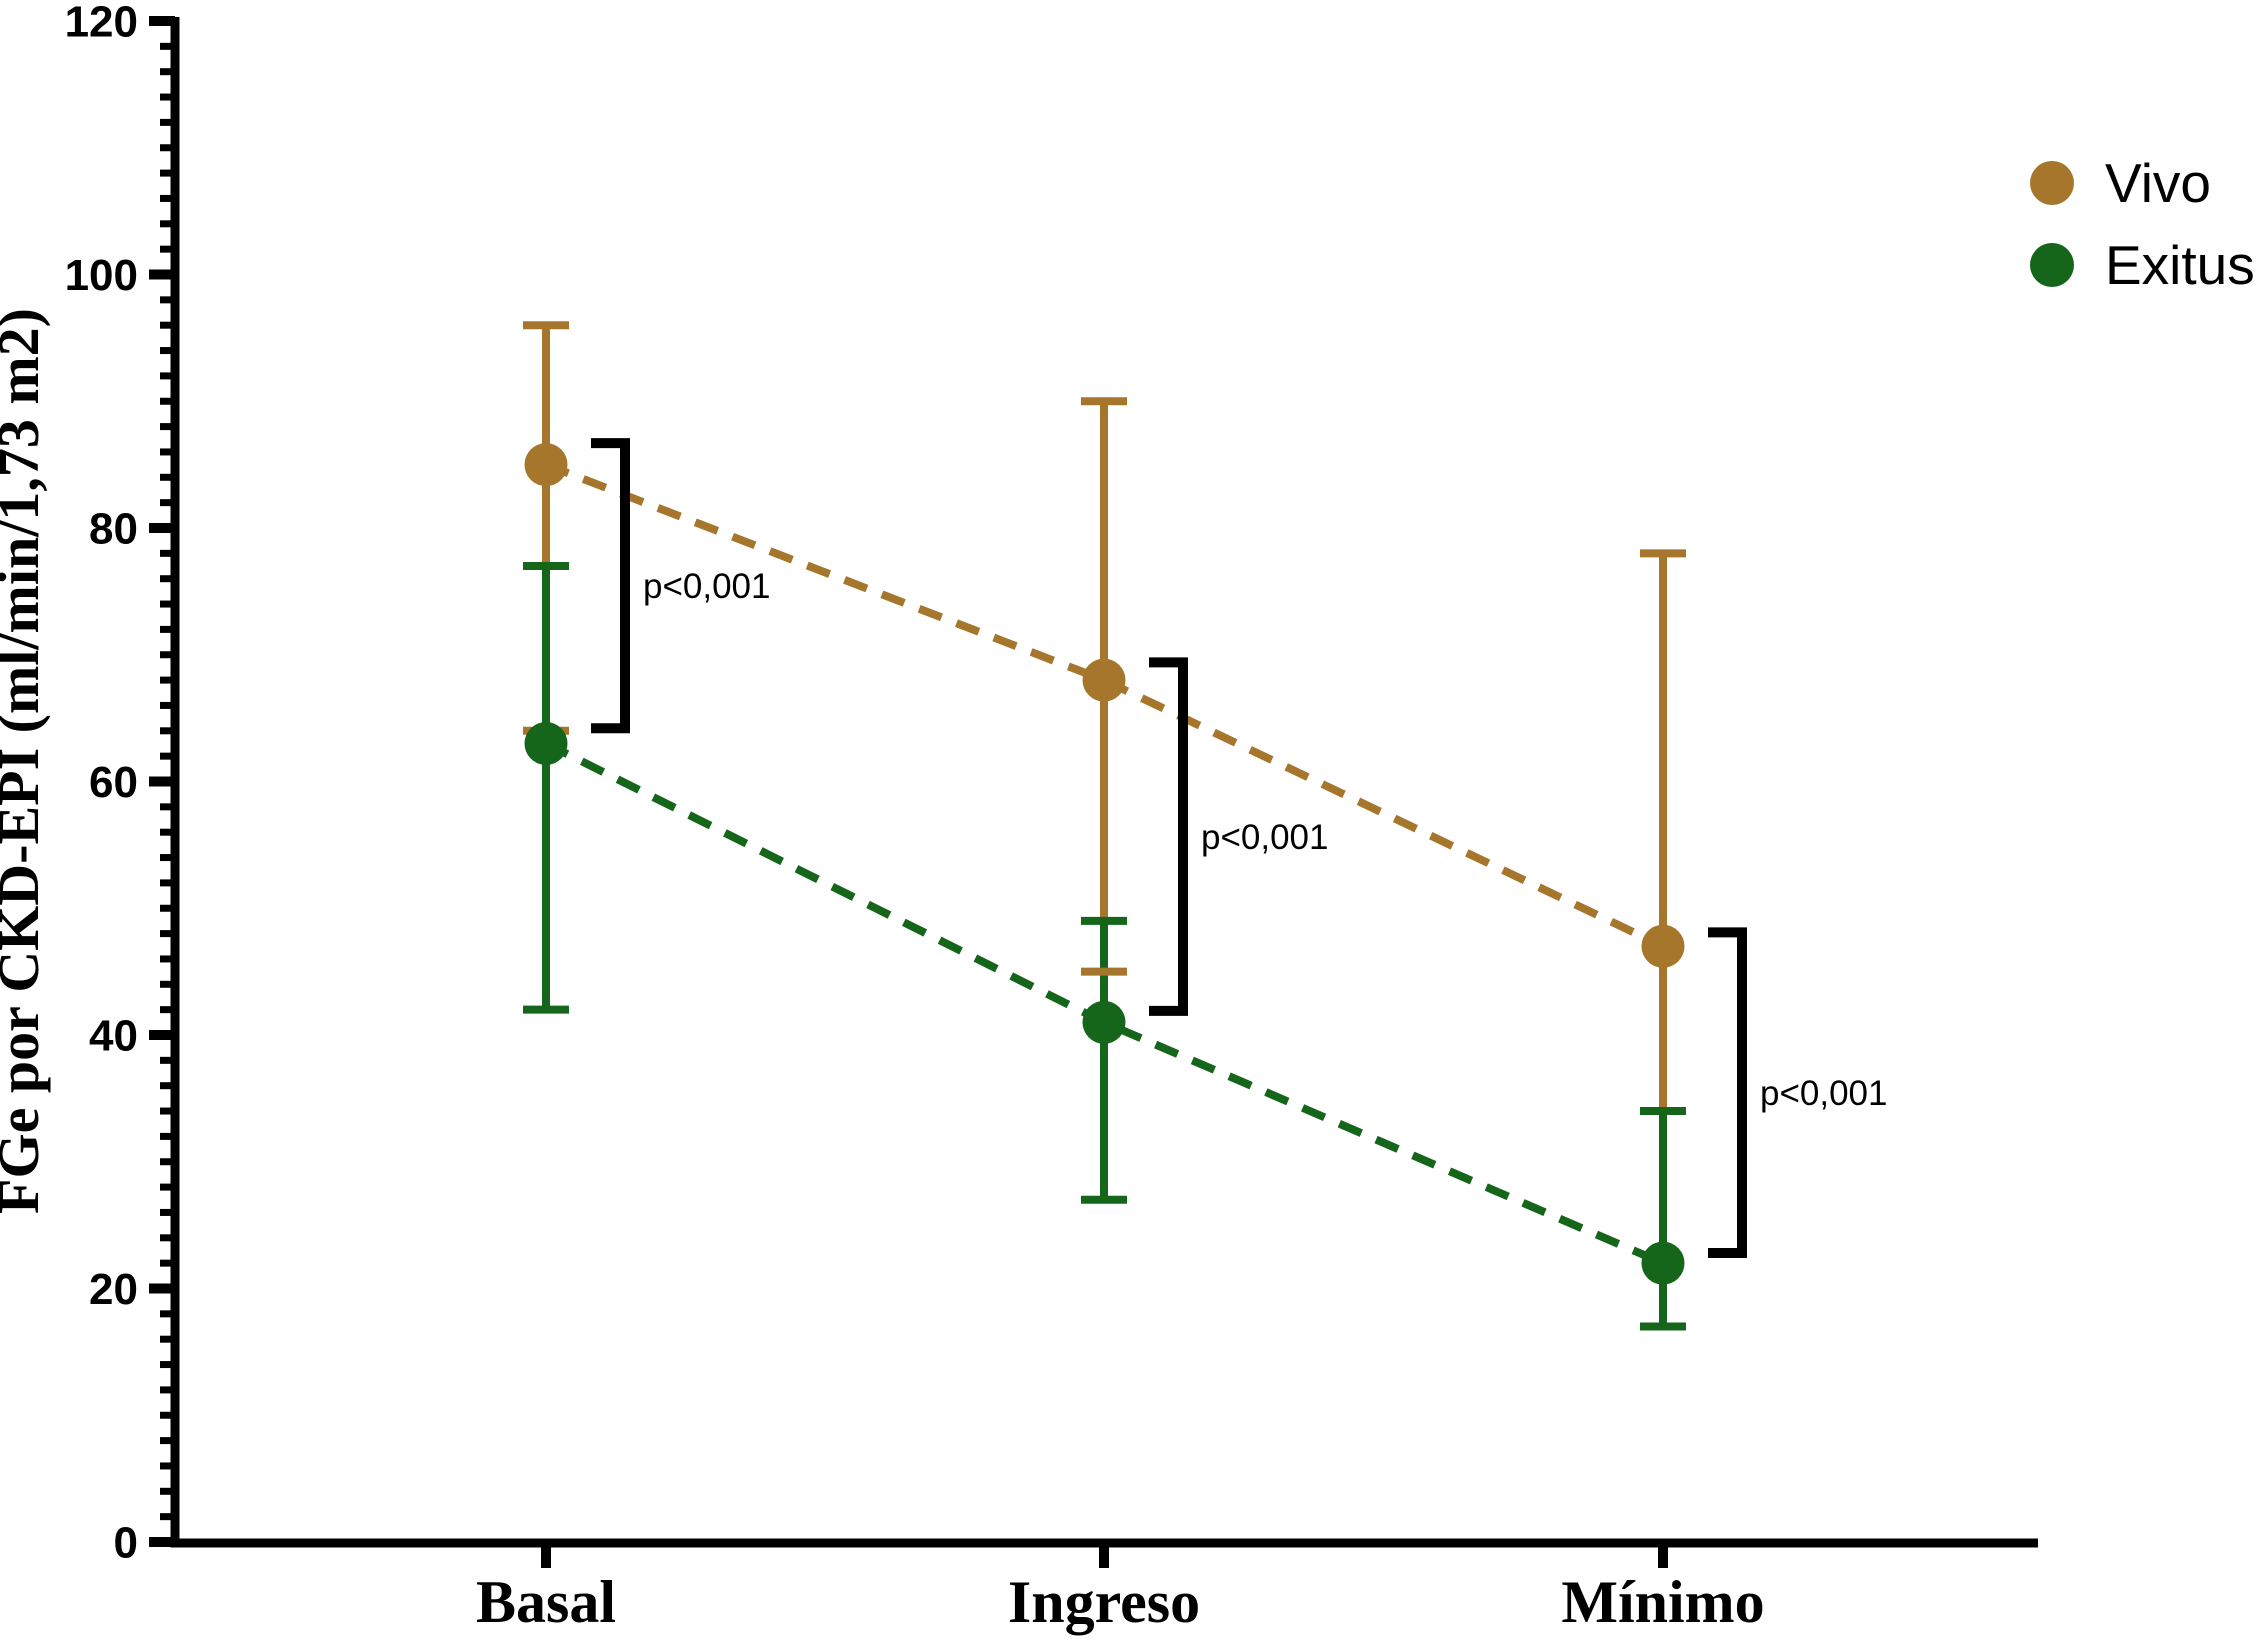 Image resolution: width=2258 pixels, height=1640 pixels. What do you see at coordinates (1104, 1602) in the screenshot?
I see `x-category-label-ingreso: Ingreso` at bounding box center [1104, 1602].